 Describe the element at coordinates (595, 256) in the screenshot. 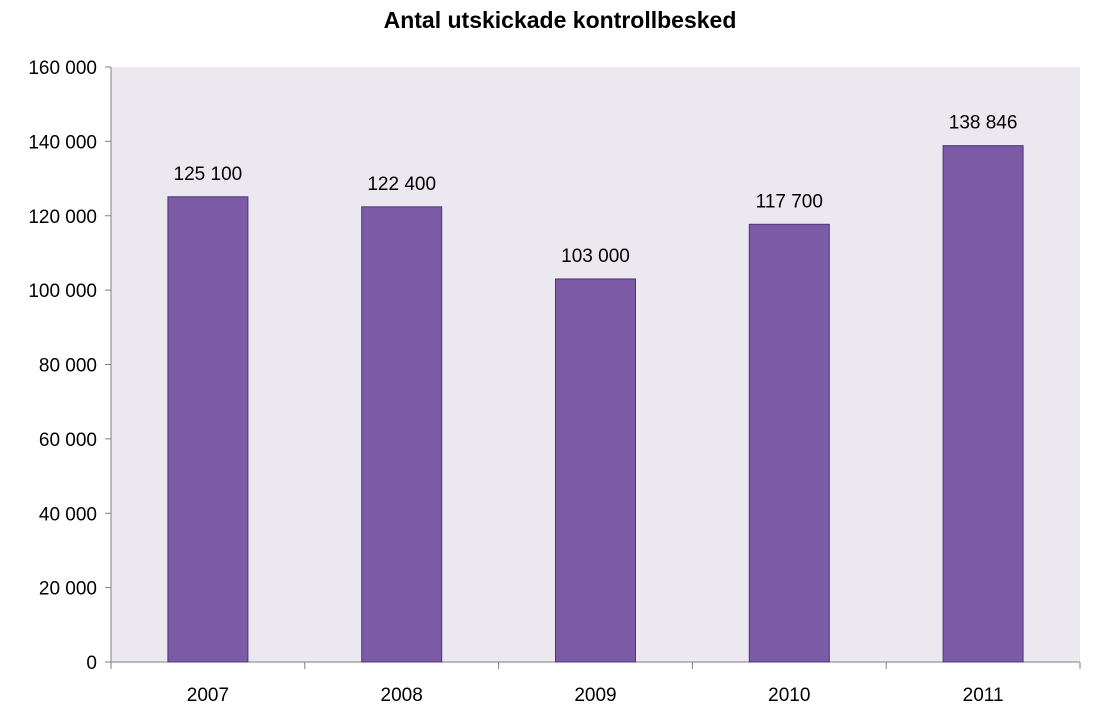

I see `data-label-2009: 103 000` at that location.